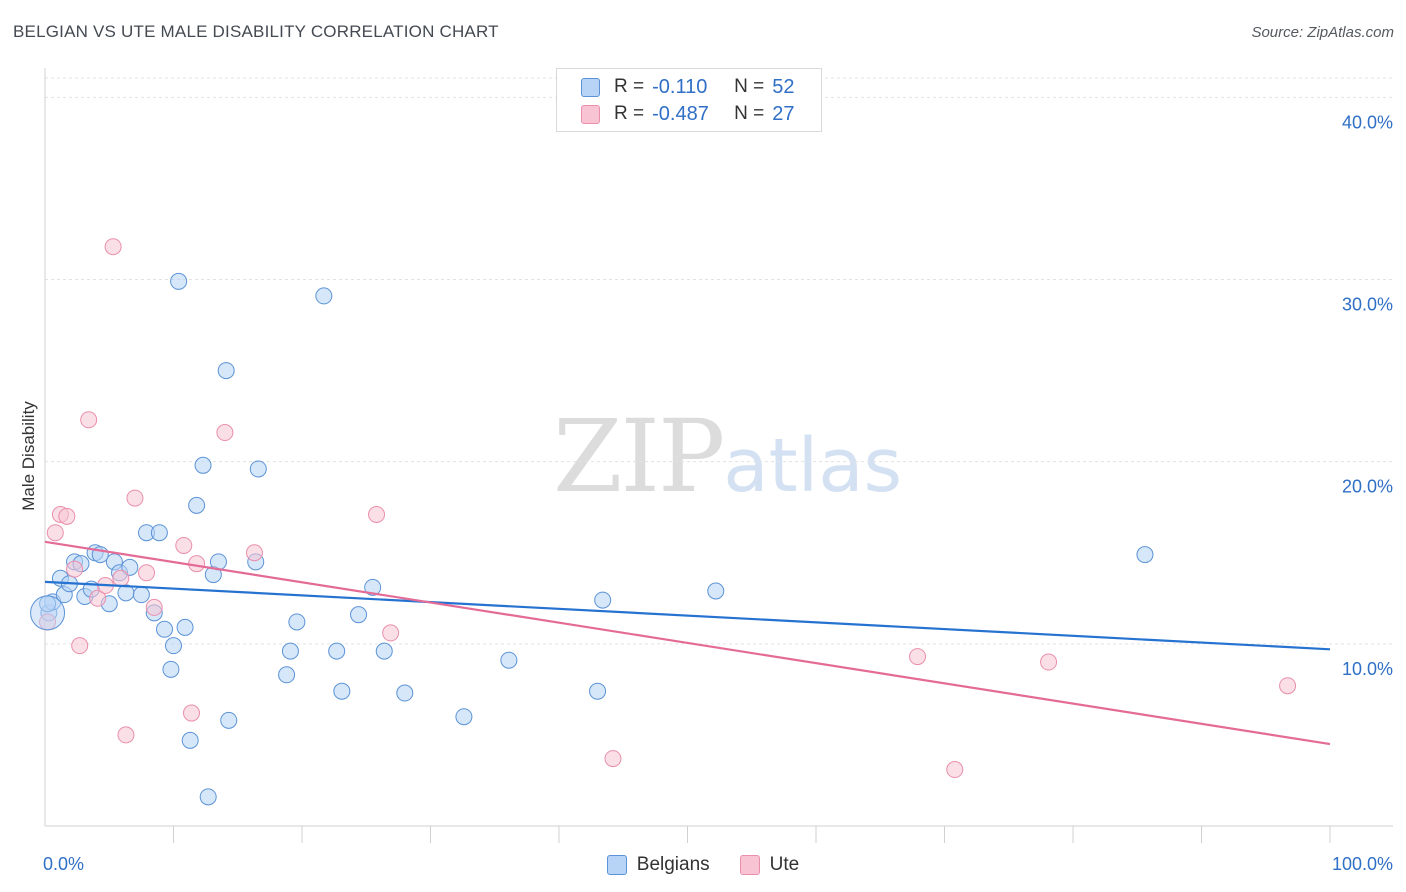  I want to click on y-axis-label: Male Disability, so click(28, 456).